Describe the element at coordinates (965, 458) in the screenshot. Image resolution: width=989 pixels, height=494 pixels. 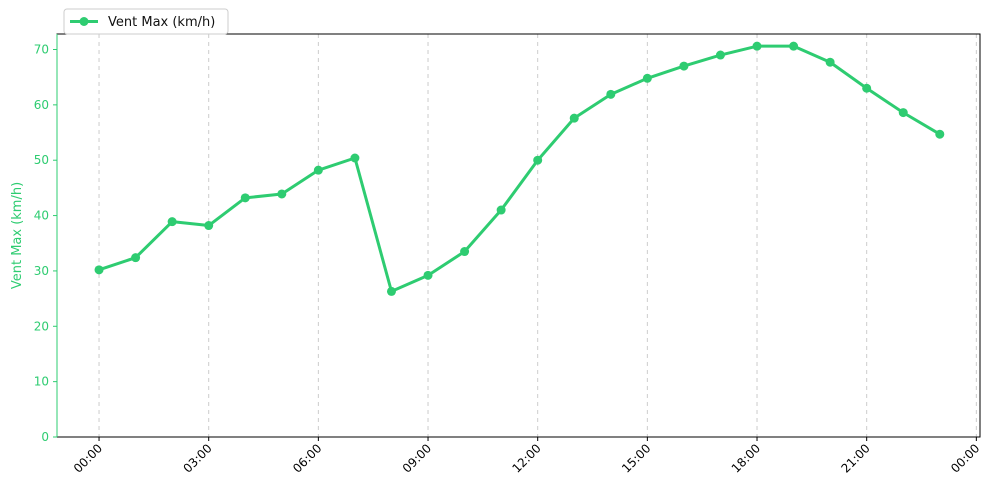
I see `x-tick-label-8: 00:00` at that location.